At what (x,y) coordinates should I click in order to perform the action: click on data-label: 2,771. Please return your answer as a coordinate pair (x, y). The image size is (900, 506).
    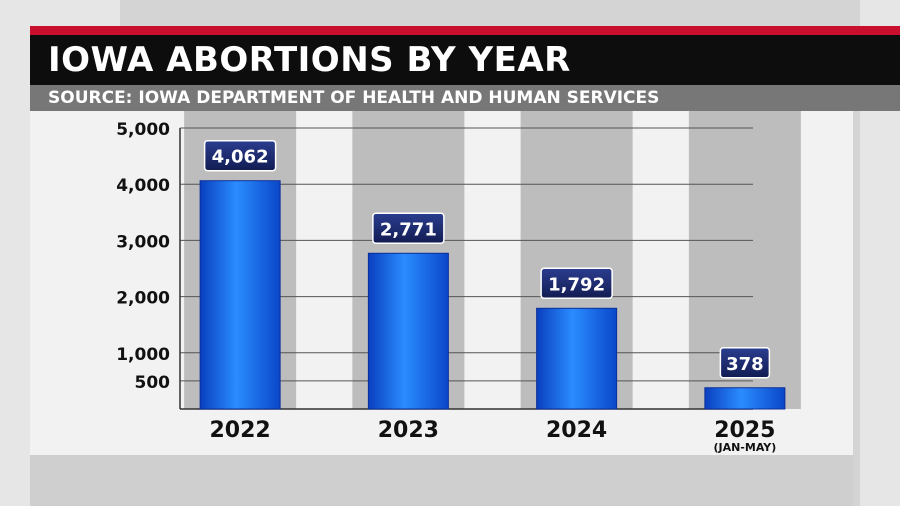
    Looking at the image, I should click on (408, 229).